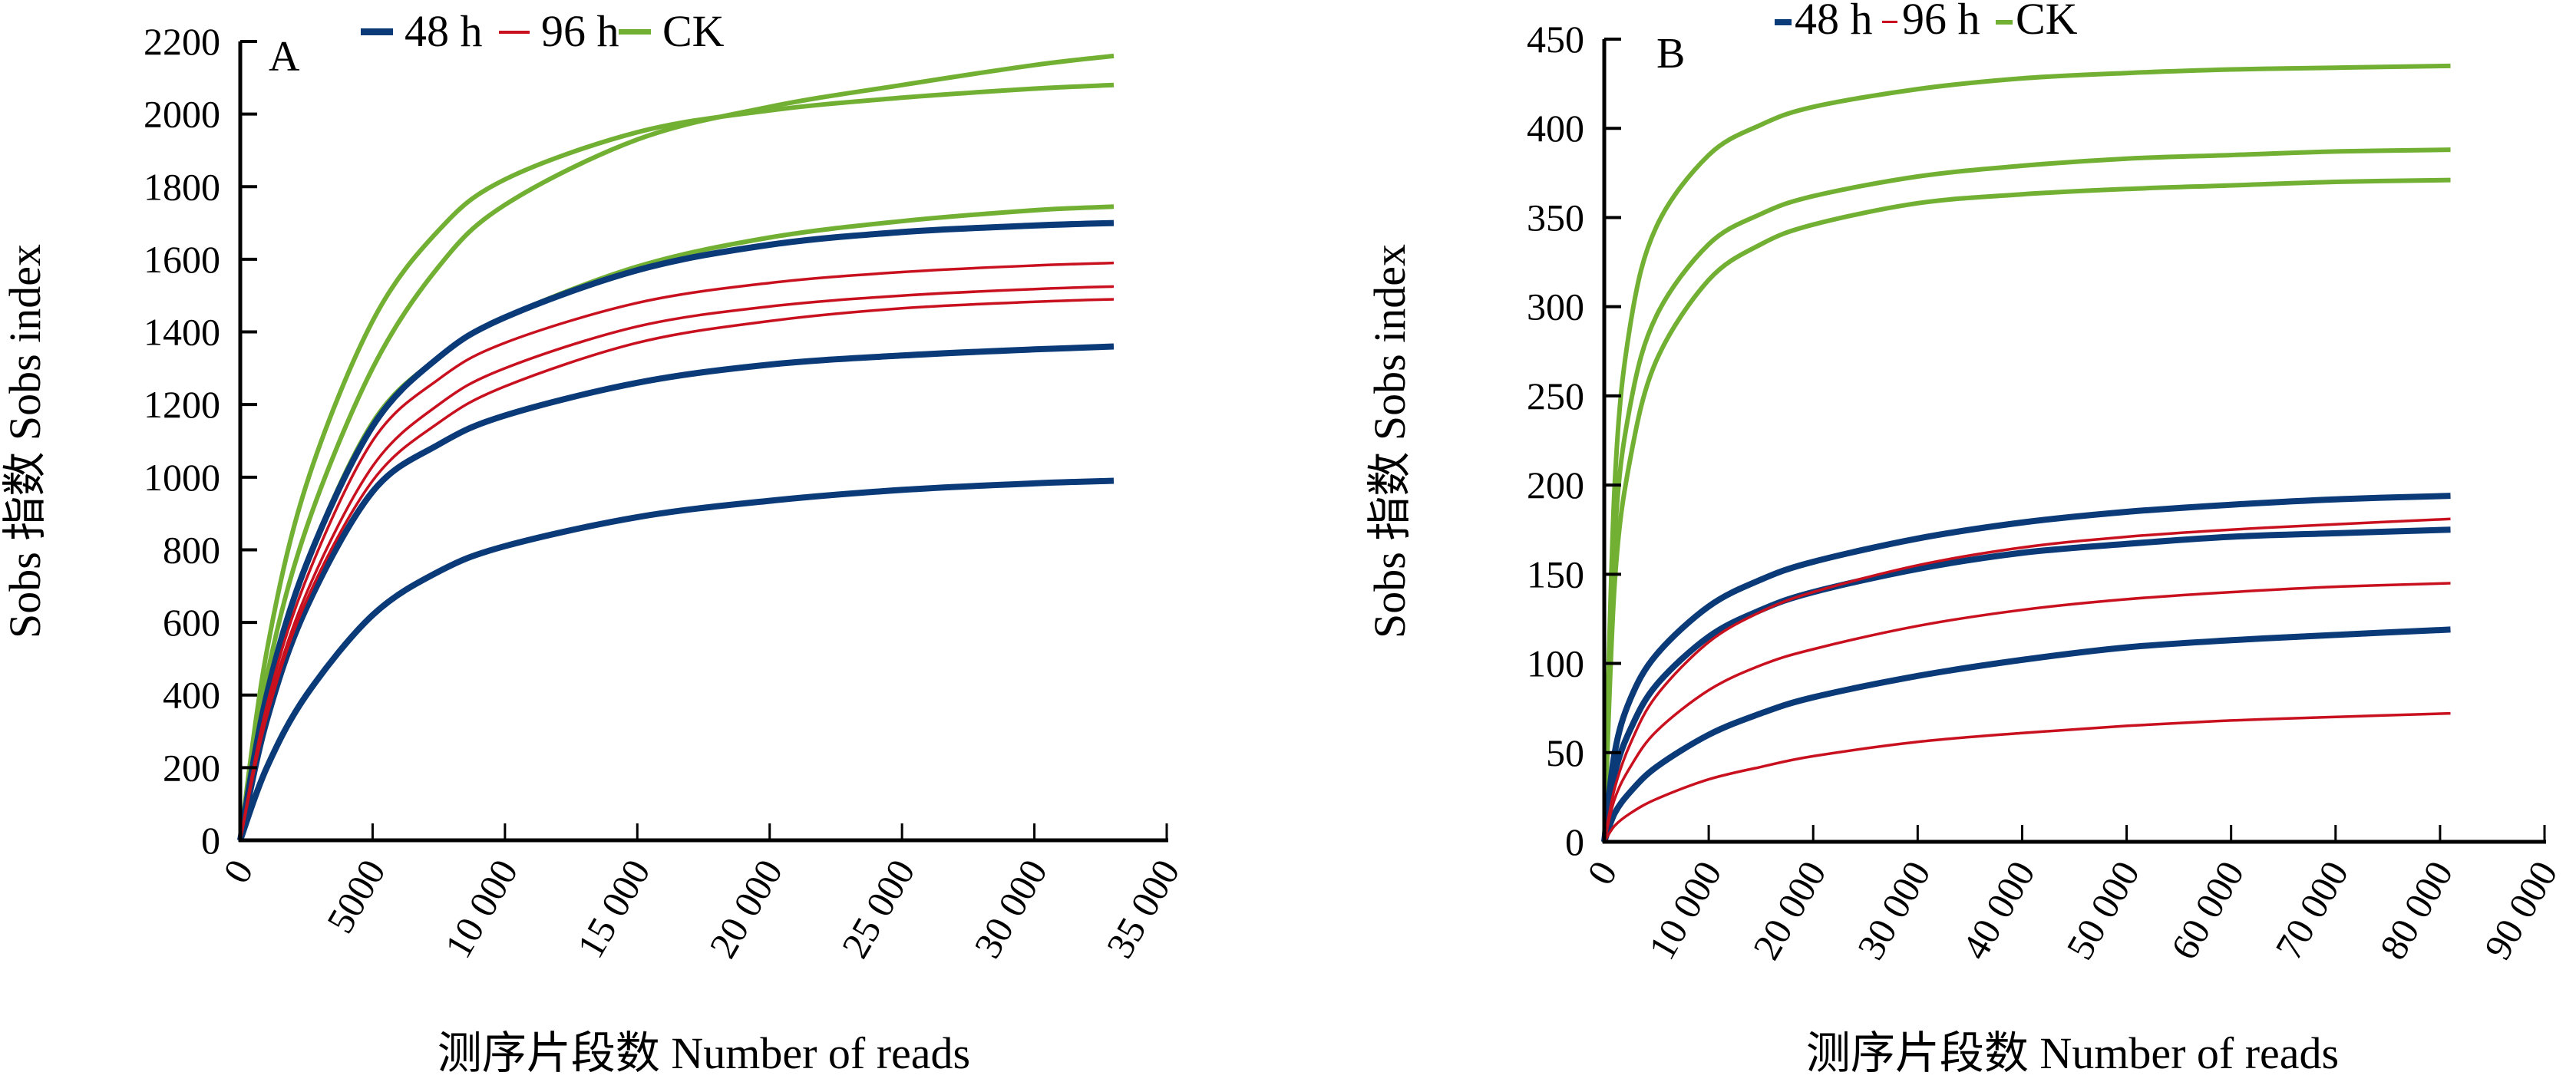 The height and width of the screenshot is (1082, 2576). I want to click on panel-b-y-axis-title: Sobs 指数 Sobs index, so click(1390, 441).